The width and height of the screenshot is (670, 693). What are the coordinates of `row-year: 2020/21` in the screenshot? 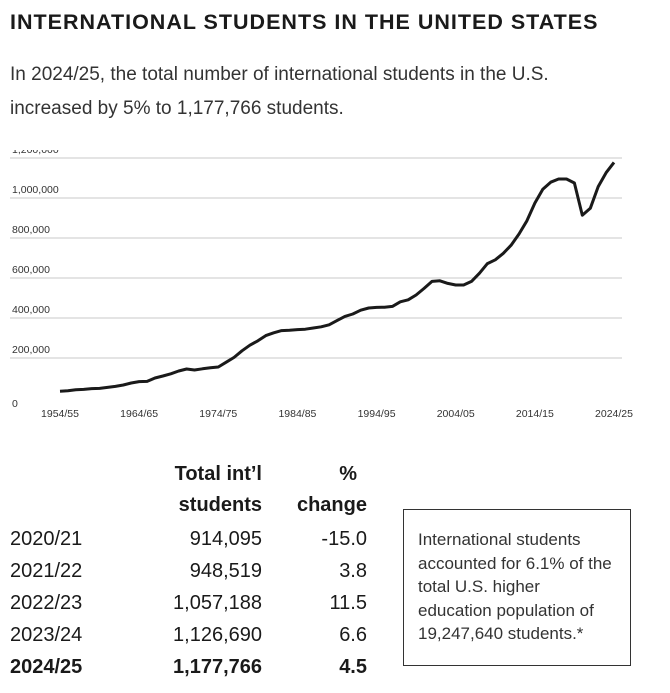 It's located at (46, 539).